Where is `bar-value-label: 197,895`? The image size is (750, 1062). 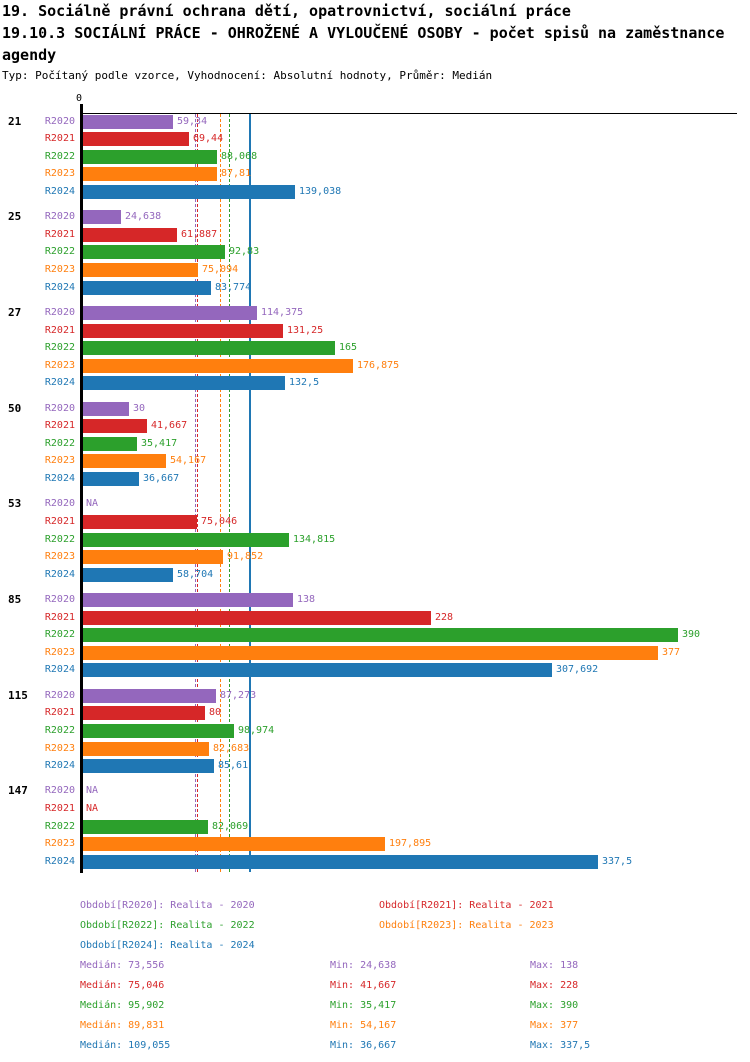
bar-value-label: 197,895 is located at coordinates (410, 843).